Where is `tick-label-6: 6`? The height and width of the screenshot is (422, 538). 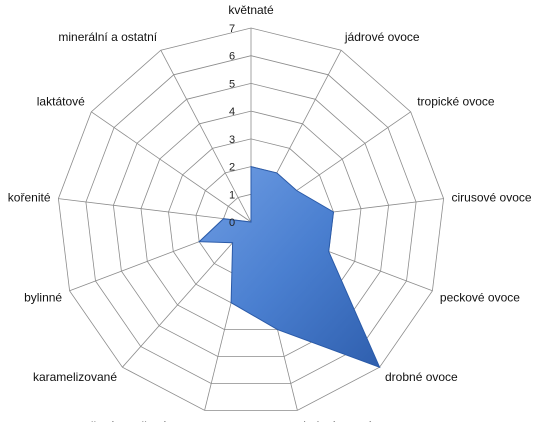
tick-label-6: 6 is located at coordinates (232, 57).